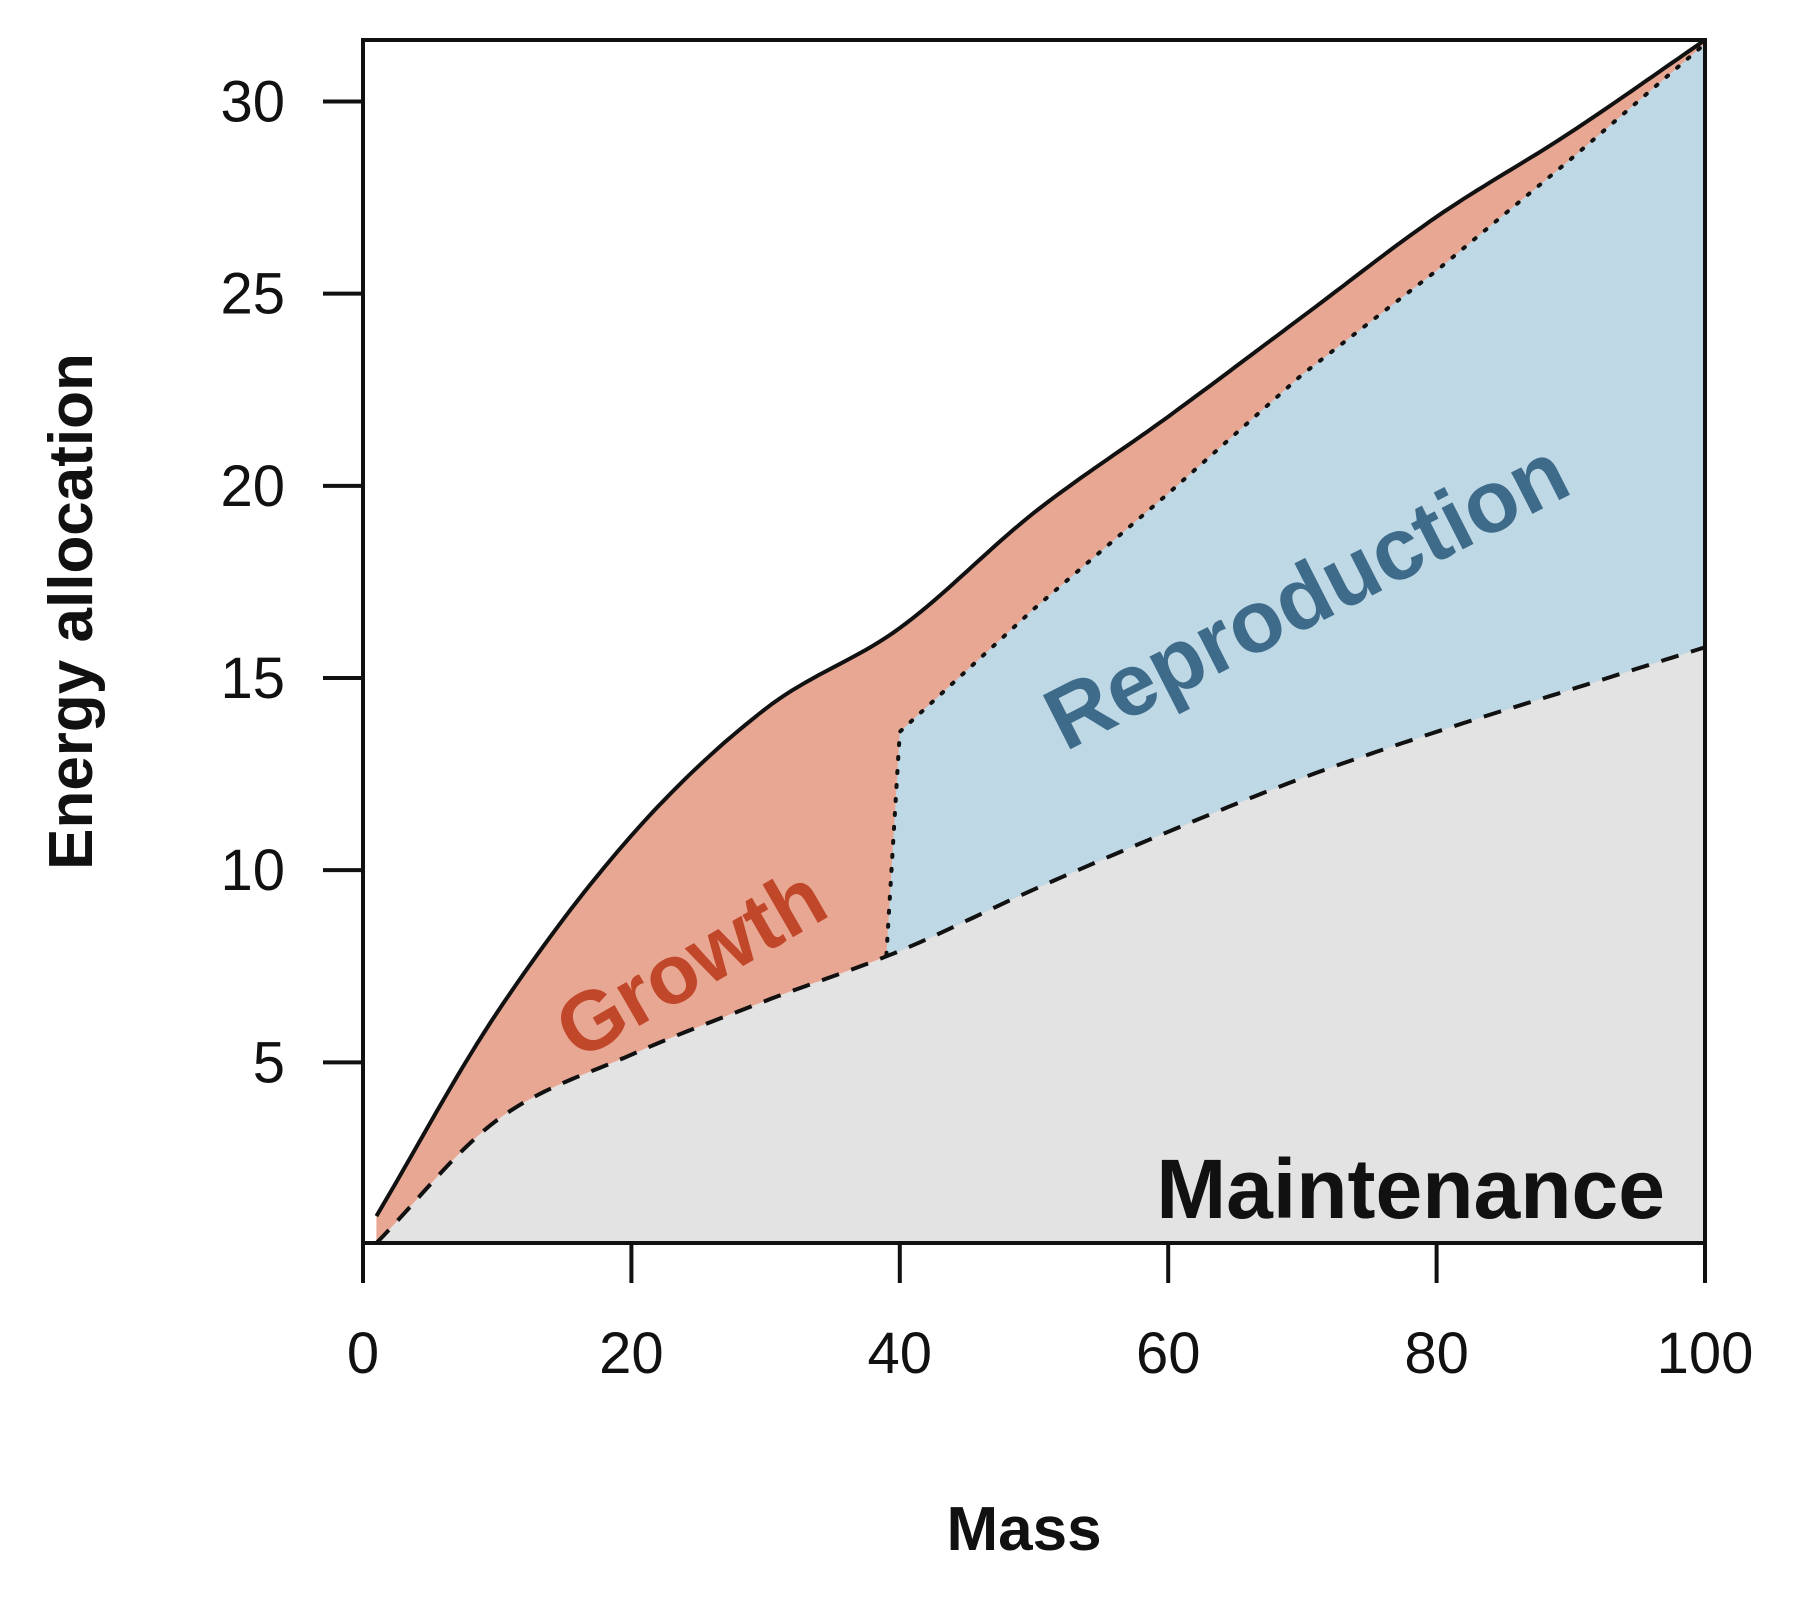 This screenshot has width=1800, height=1599. I want to click on x-tick-label: 0, so click(363, 1353).